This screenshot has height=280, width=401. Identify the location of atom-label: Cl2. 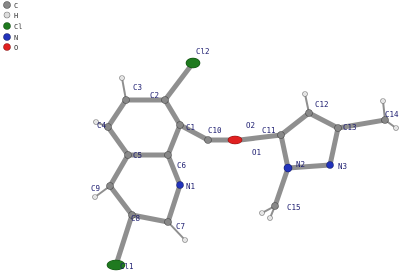
(203, 51).